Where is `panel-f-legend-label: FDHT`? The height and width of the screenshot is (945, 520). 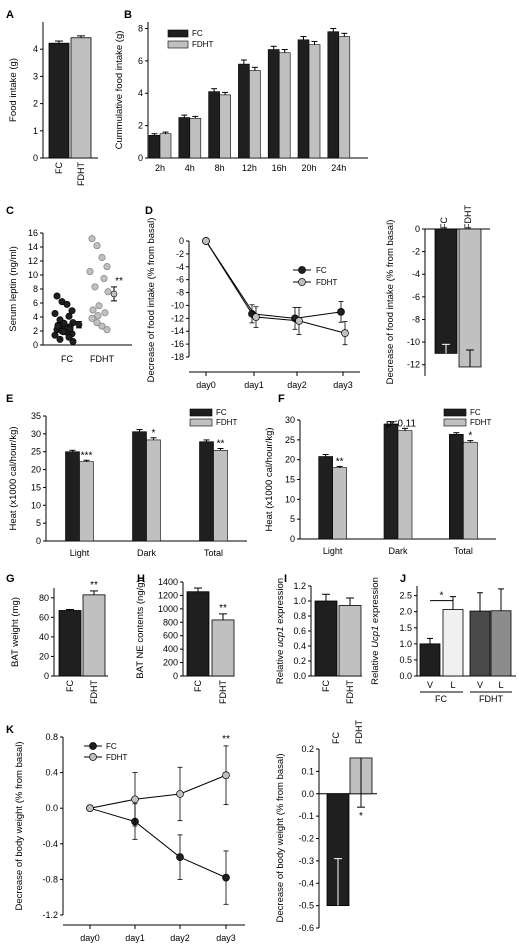
panel-f-legend-label: FDHT is located at coordinates (480, 422).